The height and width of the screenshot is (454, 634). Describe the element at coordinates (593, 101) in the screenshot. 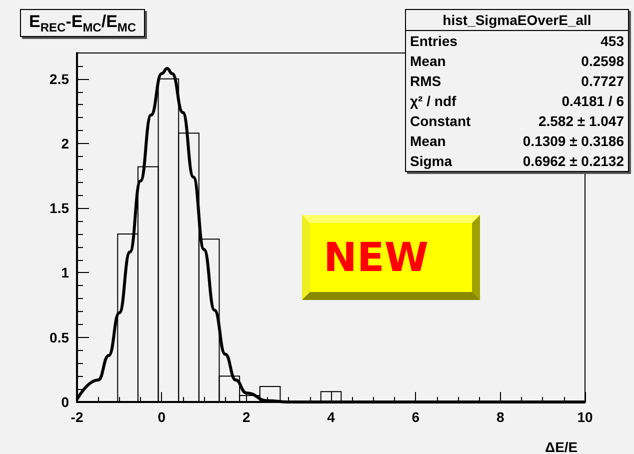

I see `annotation: 0.4181 / 6` at that location.